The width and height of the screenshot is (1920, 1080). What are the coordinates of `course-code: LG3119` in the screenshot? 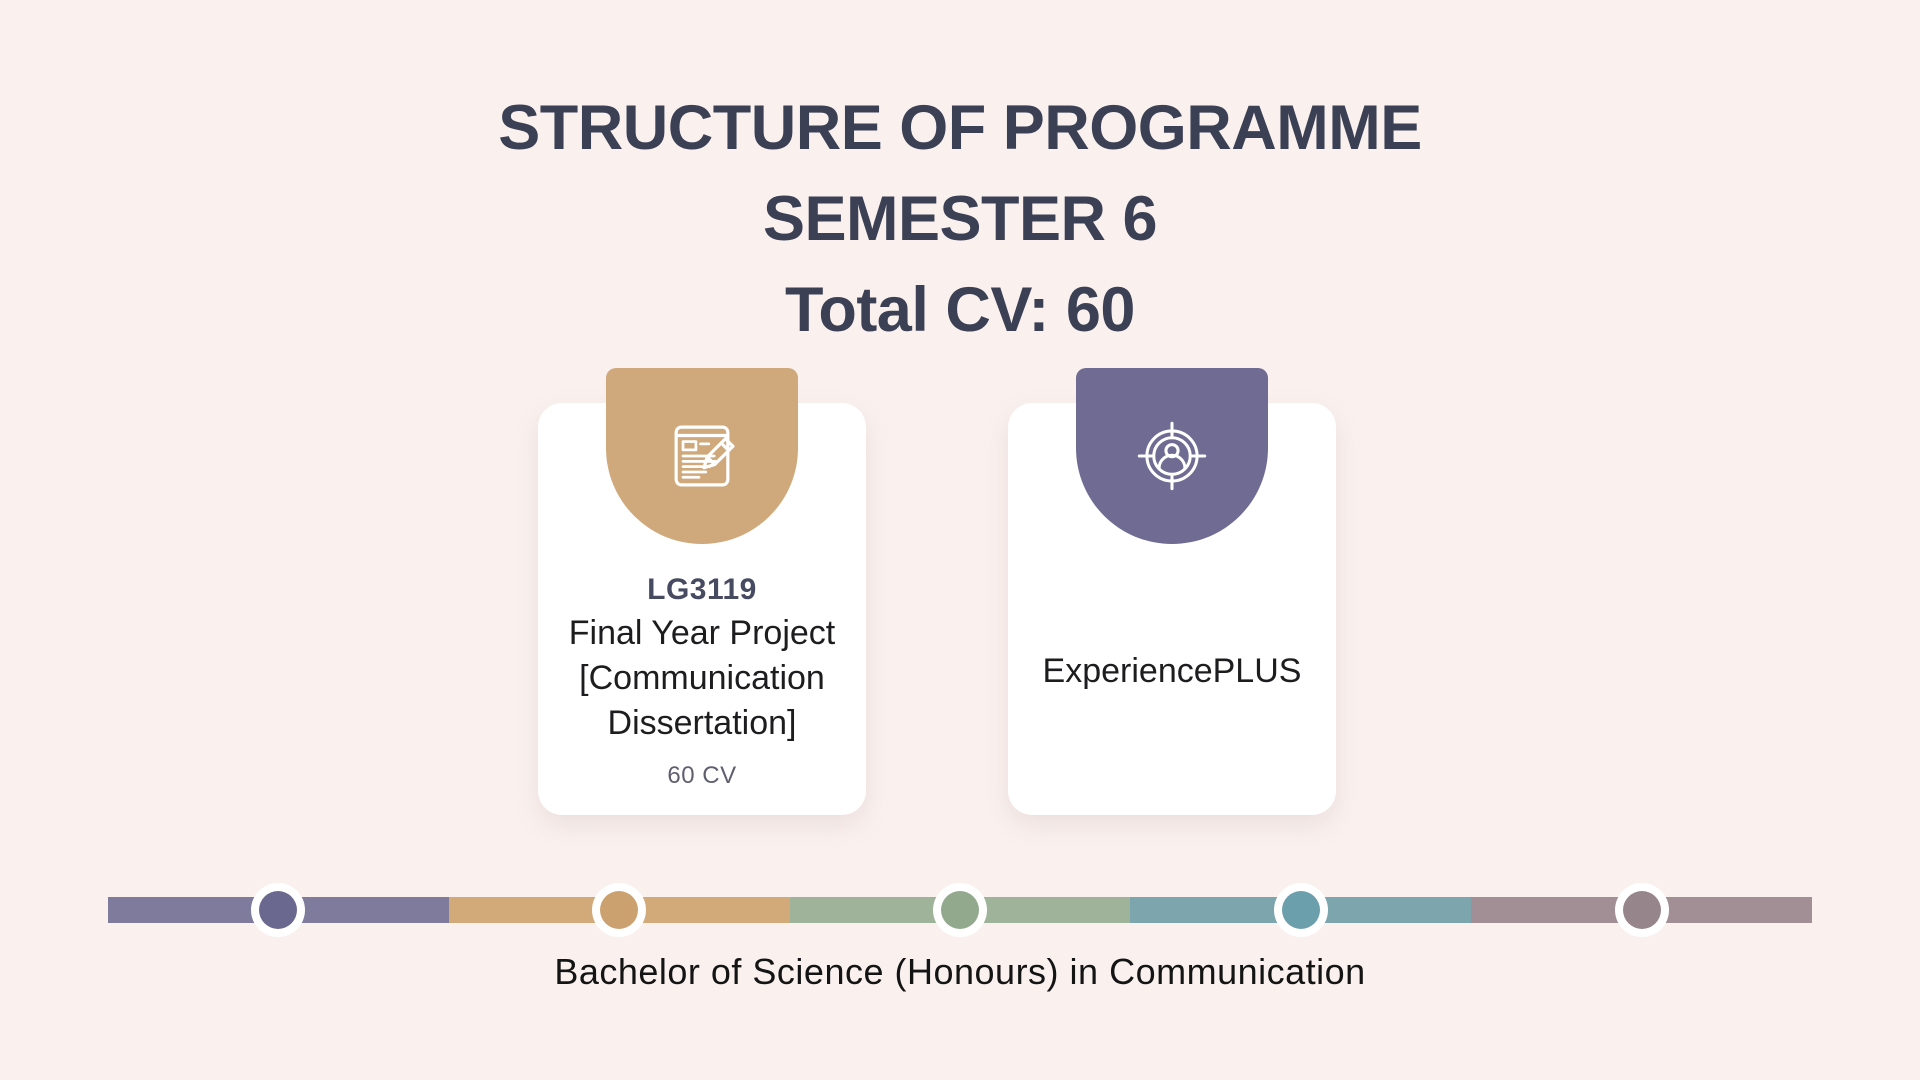 It's located at (702, 589).